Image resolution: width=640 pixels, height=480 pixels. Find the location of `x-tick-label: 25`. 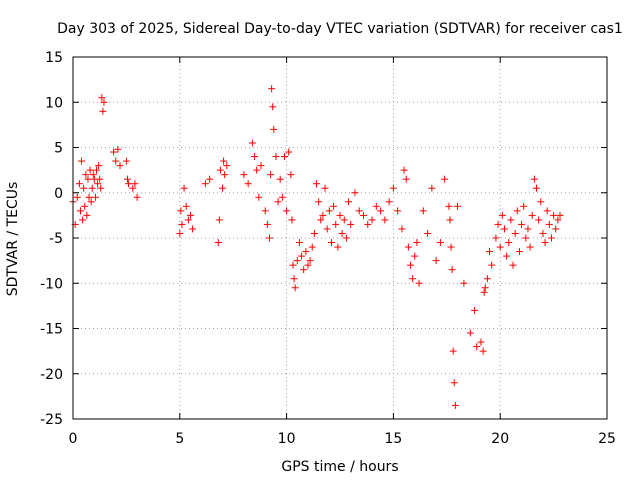

x-tick-label: 25 is located at coordinates (607, 439).